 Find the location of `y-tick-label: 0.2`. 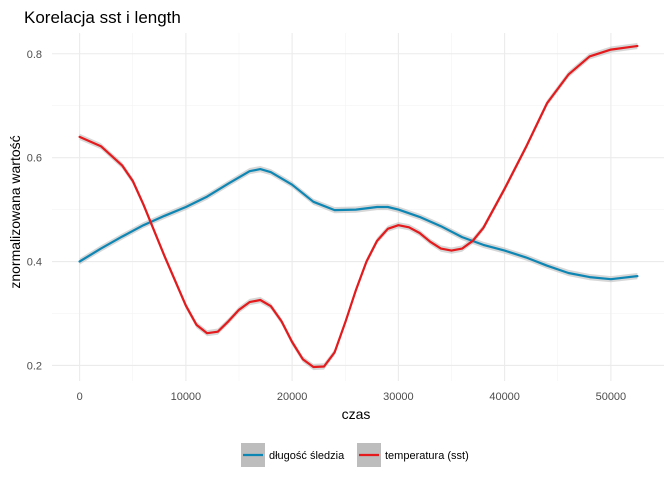

y-tick-label: 0.2 is located at coordinates (34, 366).